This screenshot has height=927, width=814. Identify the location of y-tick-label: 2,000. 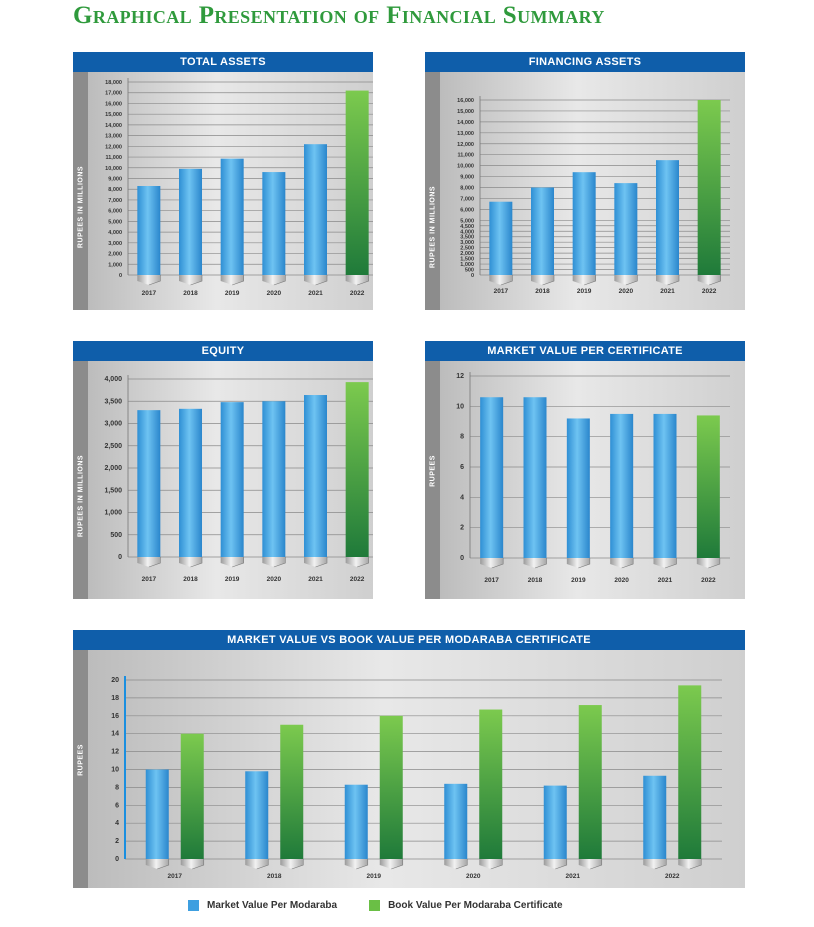
(467, 254).